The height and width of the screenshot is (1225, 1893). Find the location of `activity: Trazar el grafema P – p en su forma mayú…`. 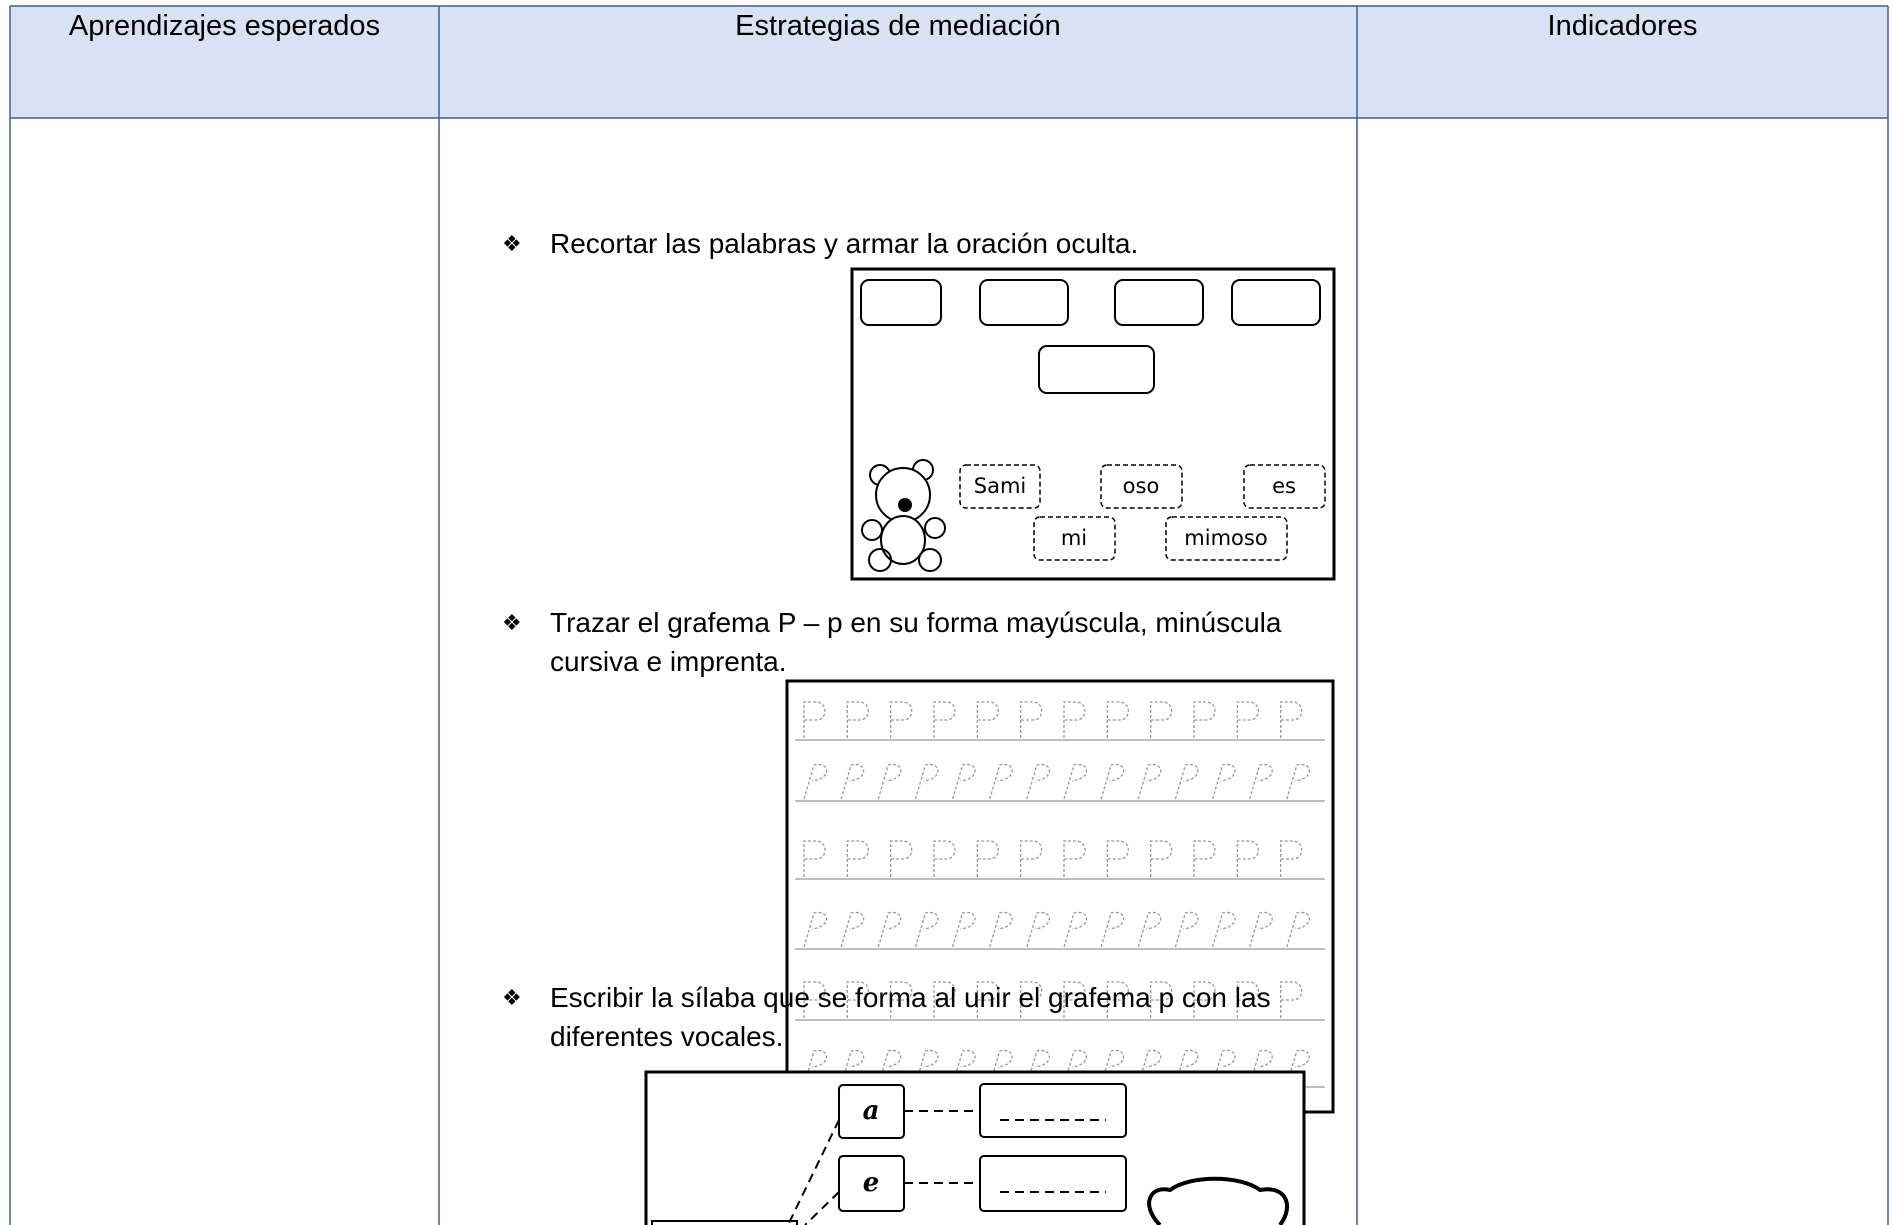

activity: Trazar el grafema P – p en su forma mayú… is located at coordinates (921, 642).